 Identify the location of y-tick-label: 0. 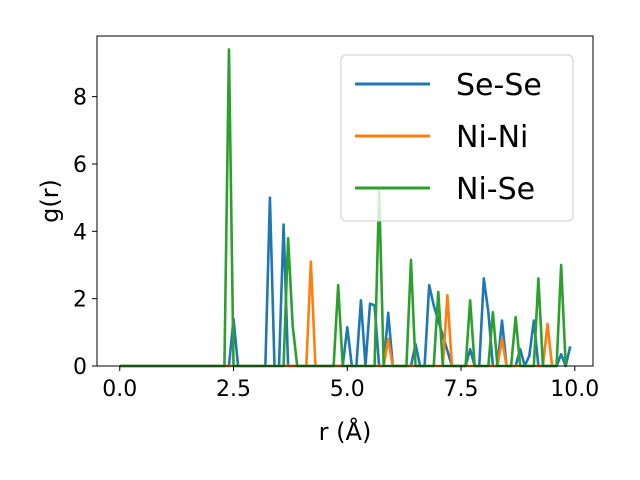
(80, 367).